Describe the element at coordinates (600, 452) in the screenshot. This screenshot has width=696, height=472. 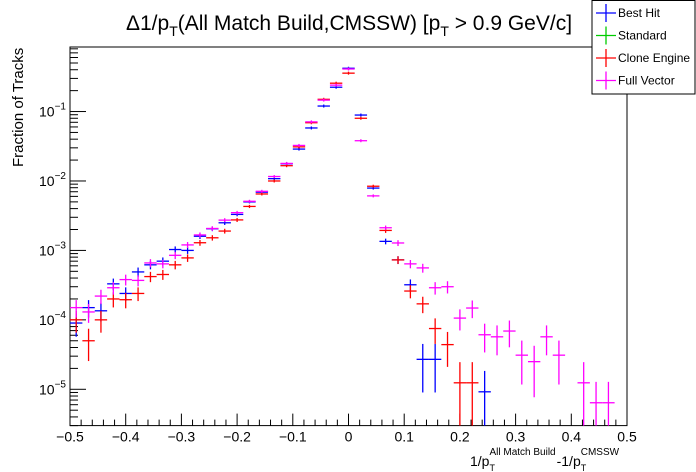
I see `x-axis-label-sup: CMSSW` at that location.